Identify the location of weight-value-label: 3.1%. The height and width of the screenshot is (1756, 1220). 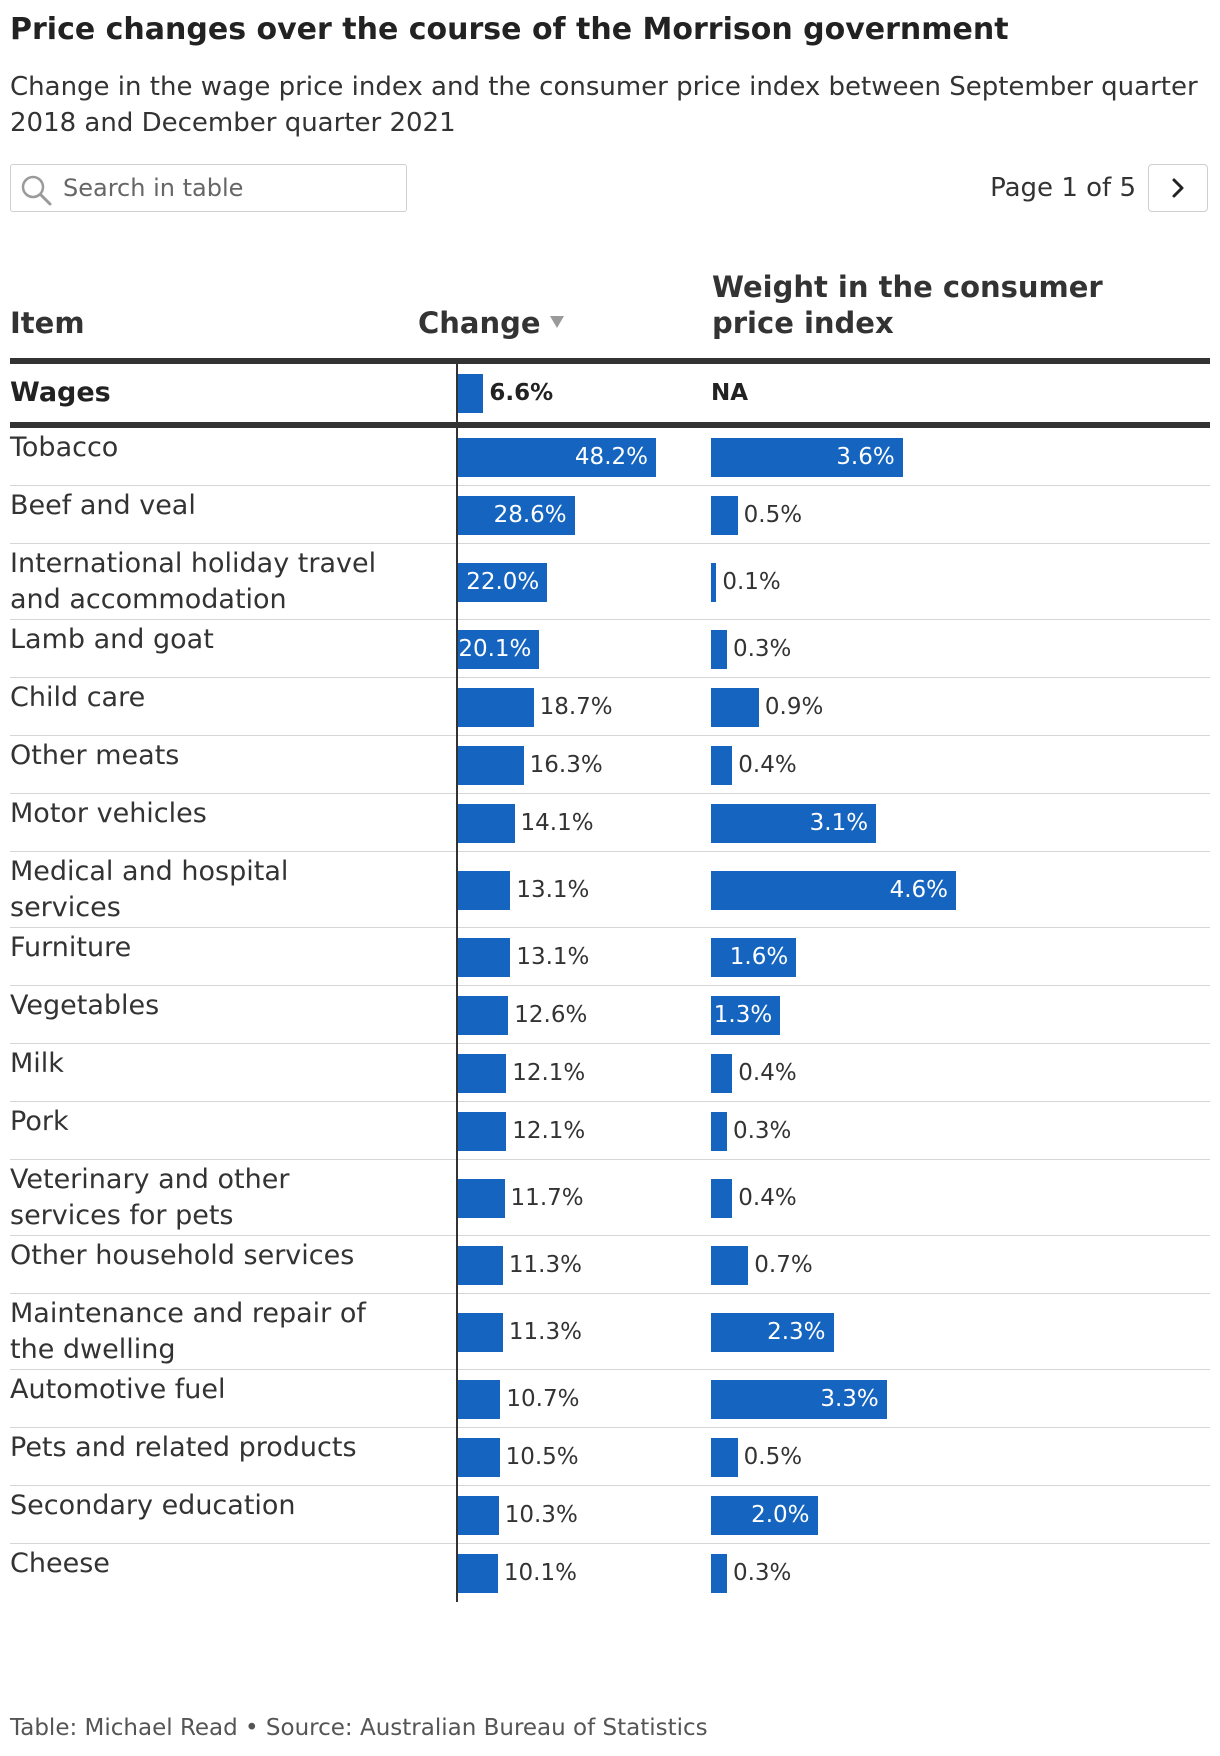
(839, 822).